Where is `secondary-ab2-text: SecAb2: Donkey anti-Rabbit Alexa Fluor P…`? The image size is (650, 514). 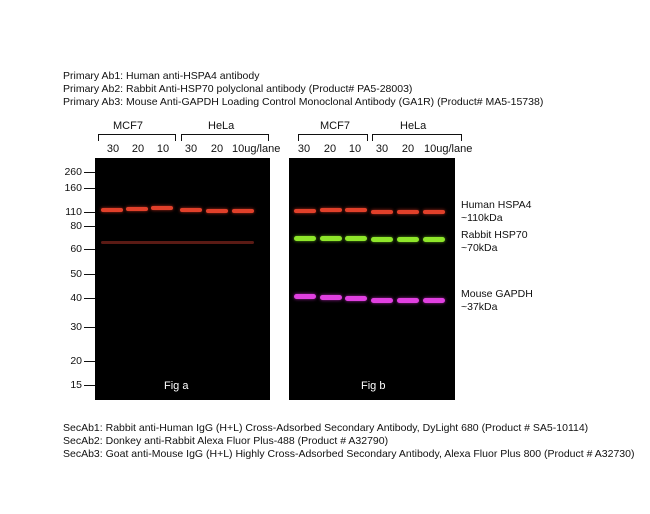
secondary-ab2-text: SecAb2: Donkey anti-Rabbit Alexa Fluor P… is located at coordinates (225, 441).